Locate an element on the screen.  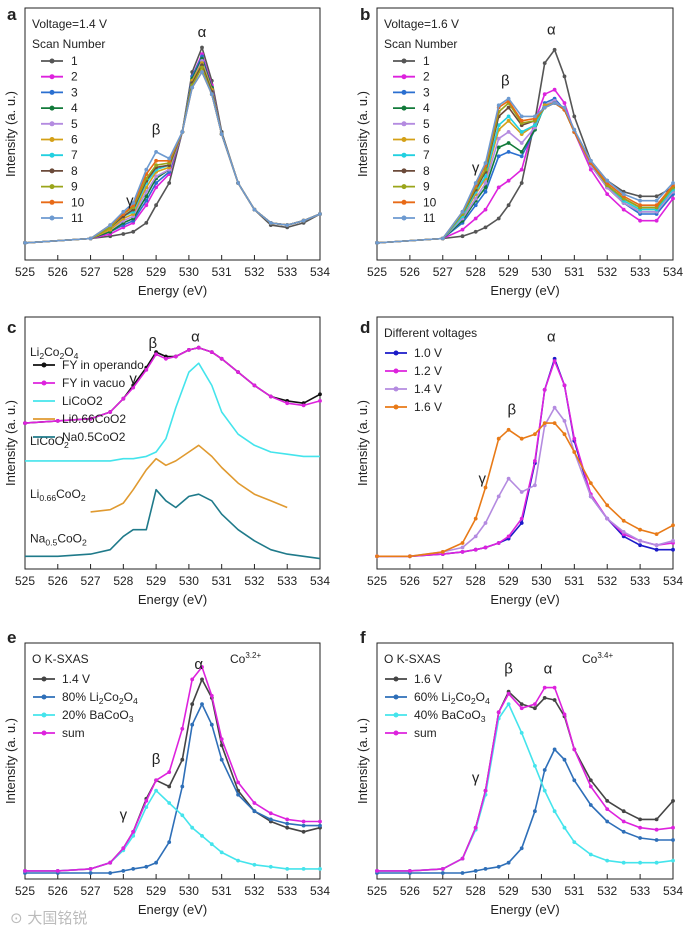
x-tick-label: 531 is located at coordinates (222, 581).